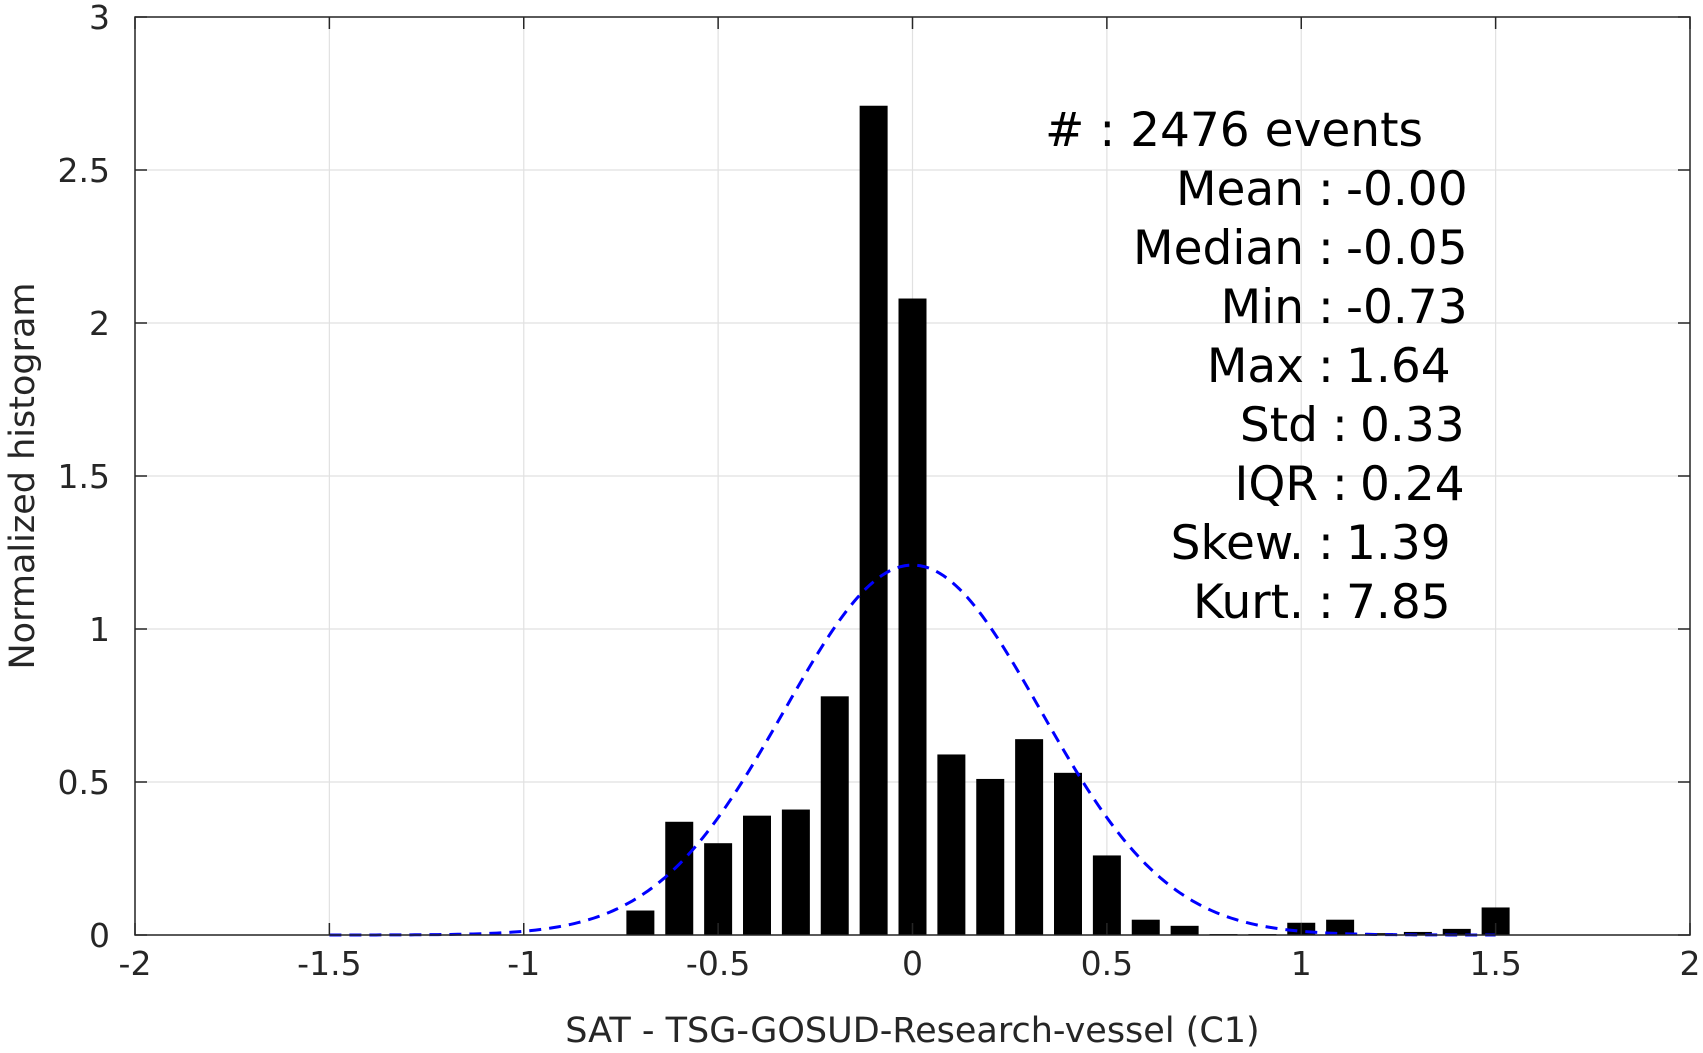 The image size is (1703, 1053). Describe the element at coordinates (1412, 425) in the screenshot. I see `stats-value: 0.33` at that location.